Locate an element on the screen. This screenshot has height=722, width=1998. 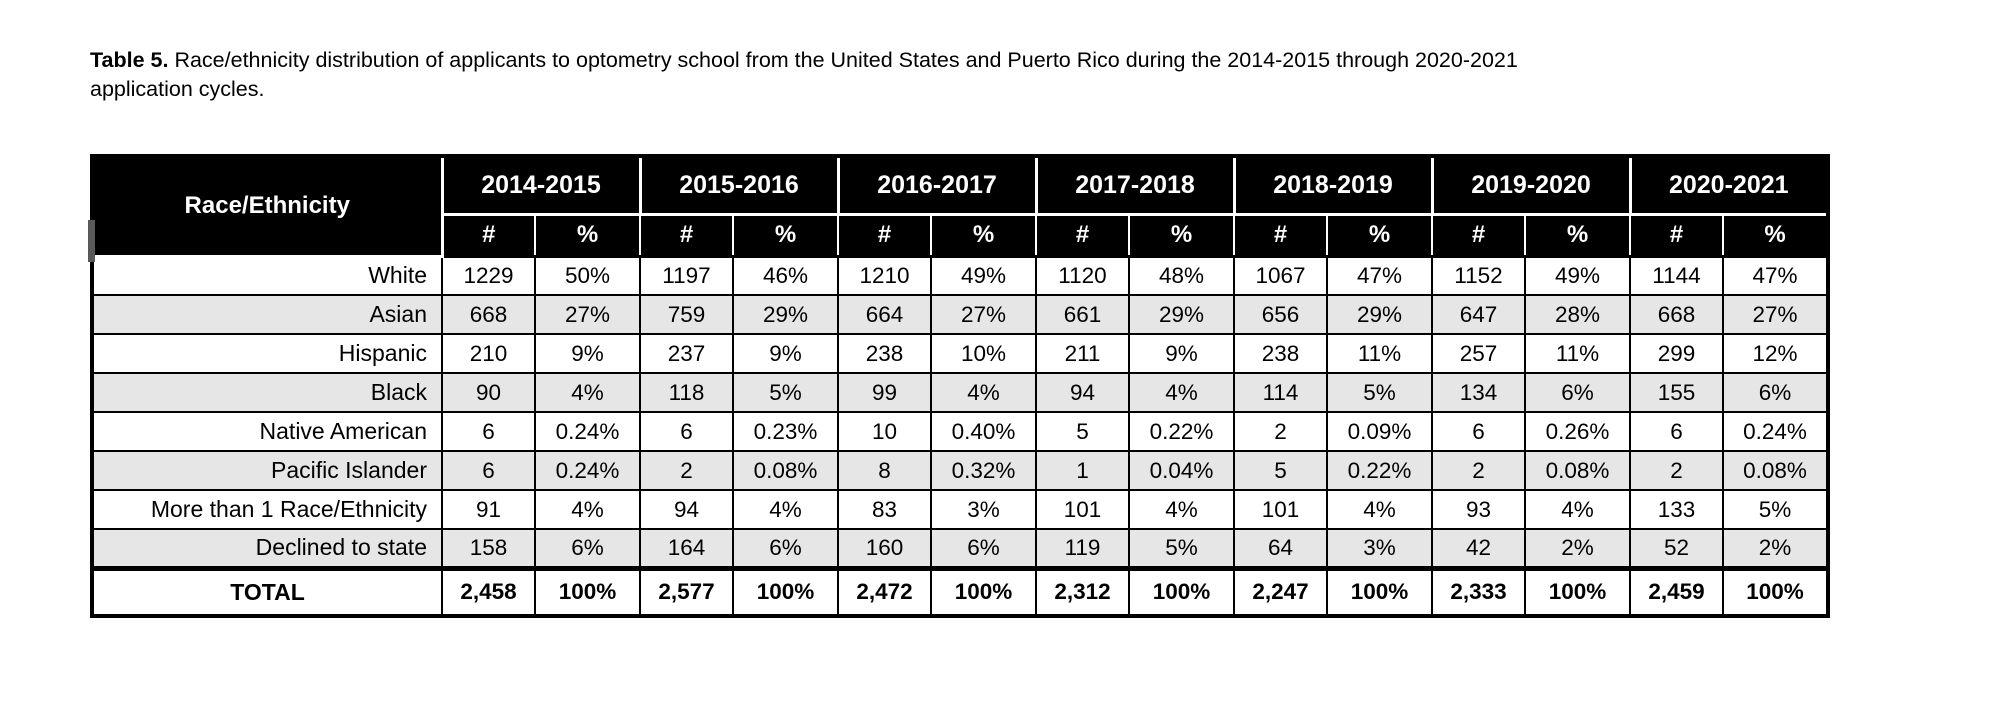
percent-cell: 0.26% is located at coordinates (1577, 431).